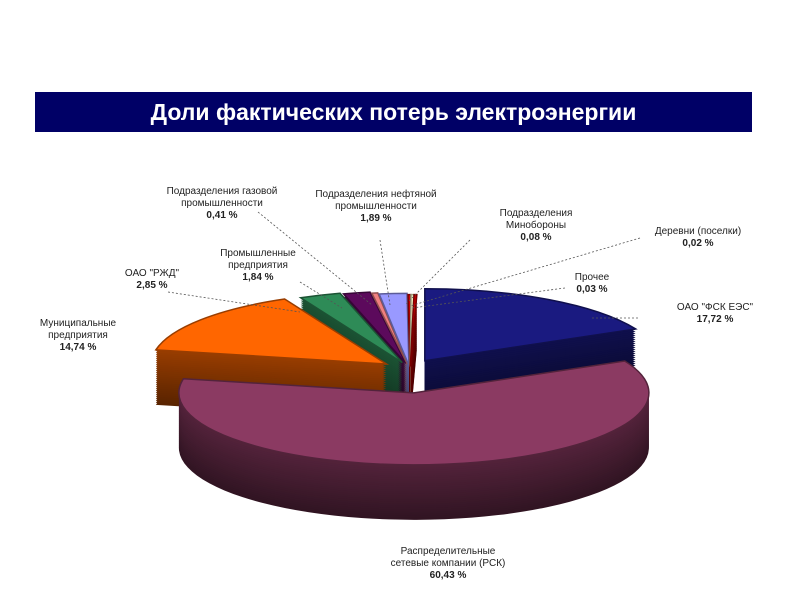  Describe the element at coordinates (715, 313) in the screenshot. I see `label-fsk: ОАО "ФСК ЕЭС" 17,72 %` at that location.